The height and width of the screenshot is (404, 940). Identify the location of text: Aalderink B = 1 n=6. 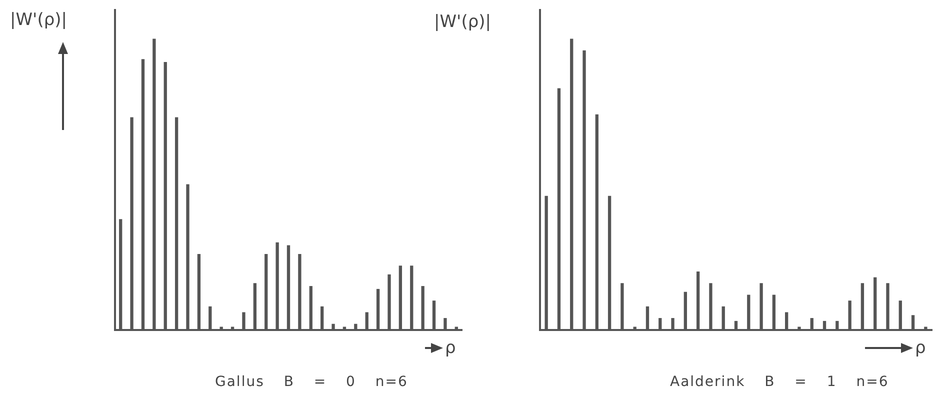
(779, 382).